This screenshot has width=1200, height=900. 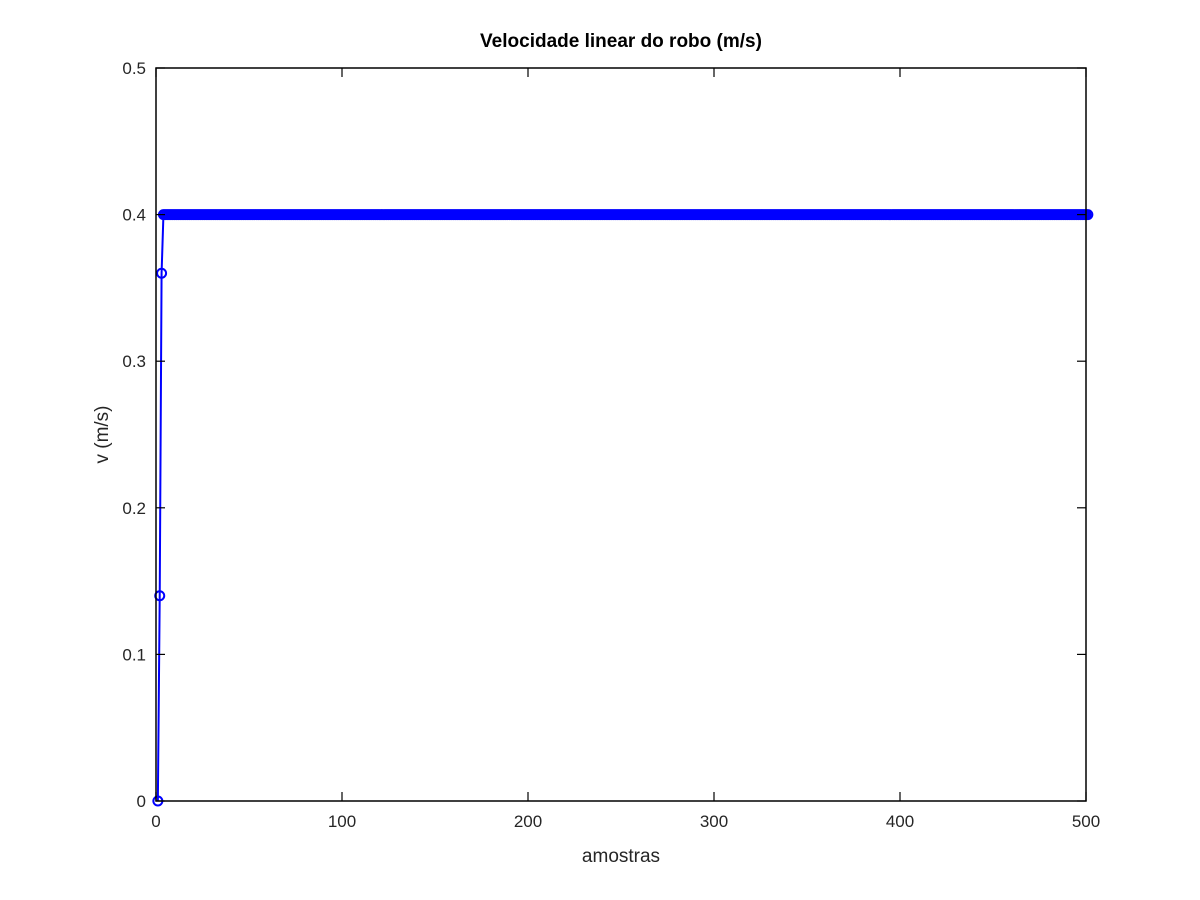 What do you see at coordinates (621, 856) in the screenshot?
I see `x-axis-label: amostras` at bounding box center [621, 856].